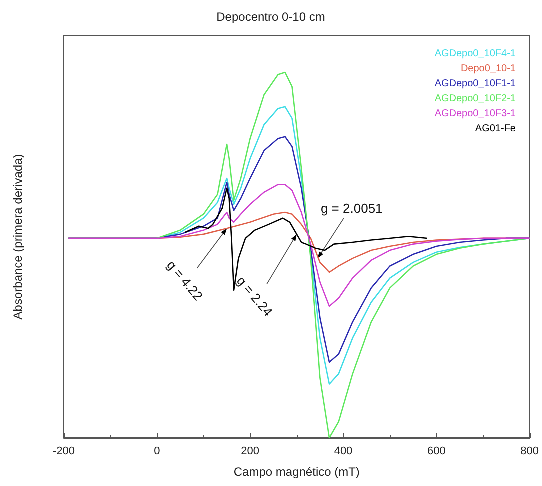 Image resolution: width=542 pixels, height=486 pixels. I want to click on text: Depo0_10-1, so click(488, 69).